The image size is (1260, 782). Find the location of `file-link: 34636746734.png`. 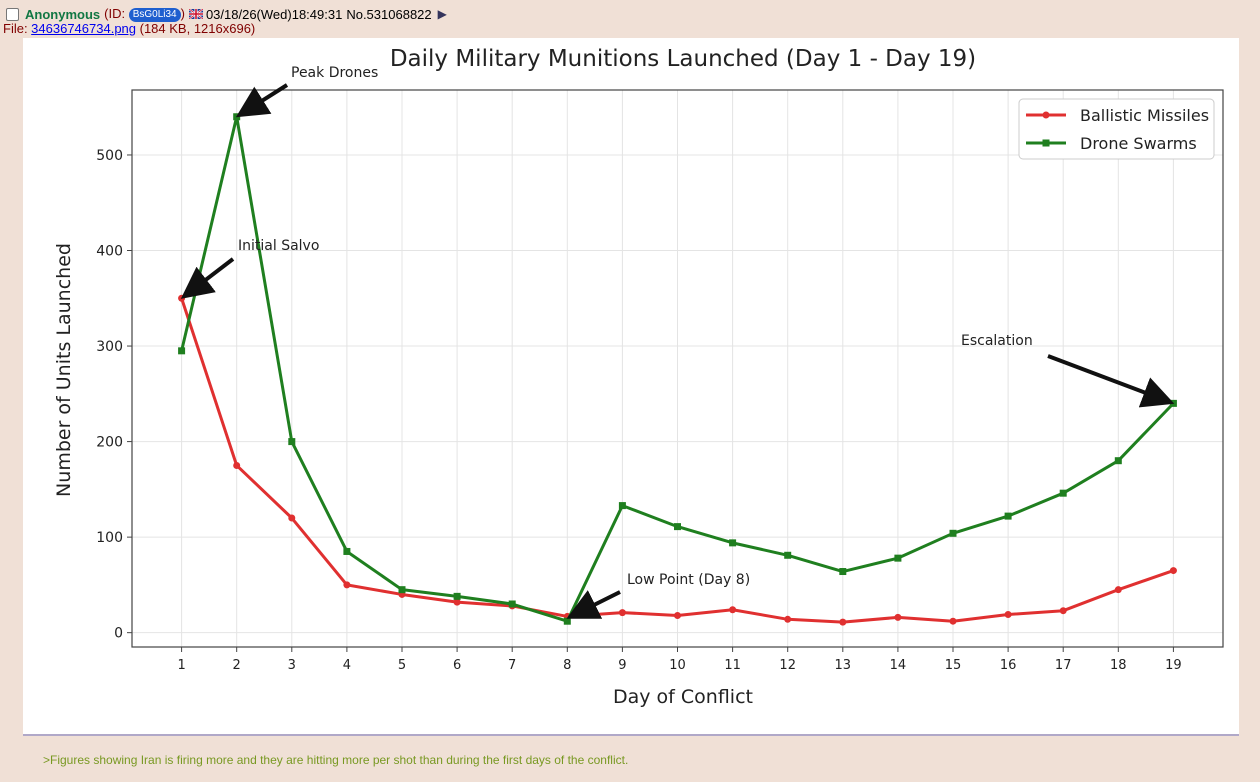

file-link: 34636746734.png is located at coordinates (84, 28).